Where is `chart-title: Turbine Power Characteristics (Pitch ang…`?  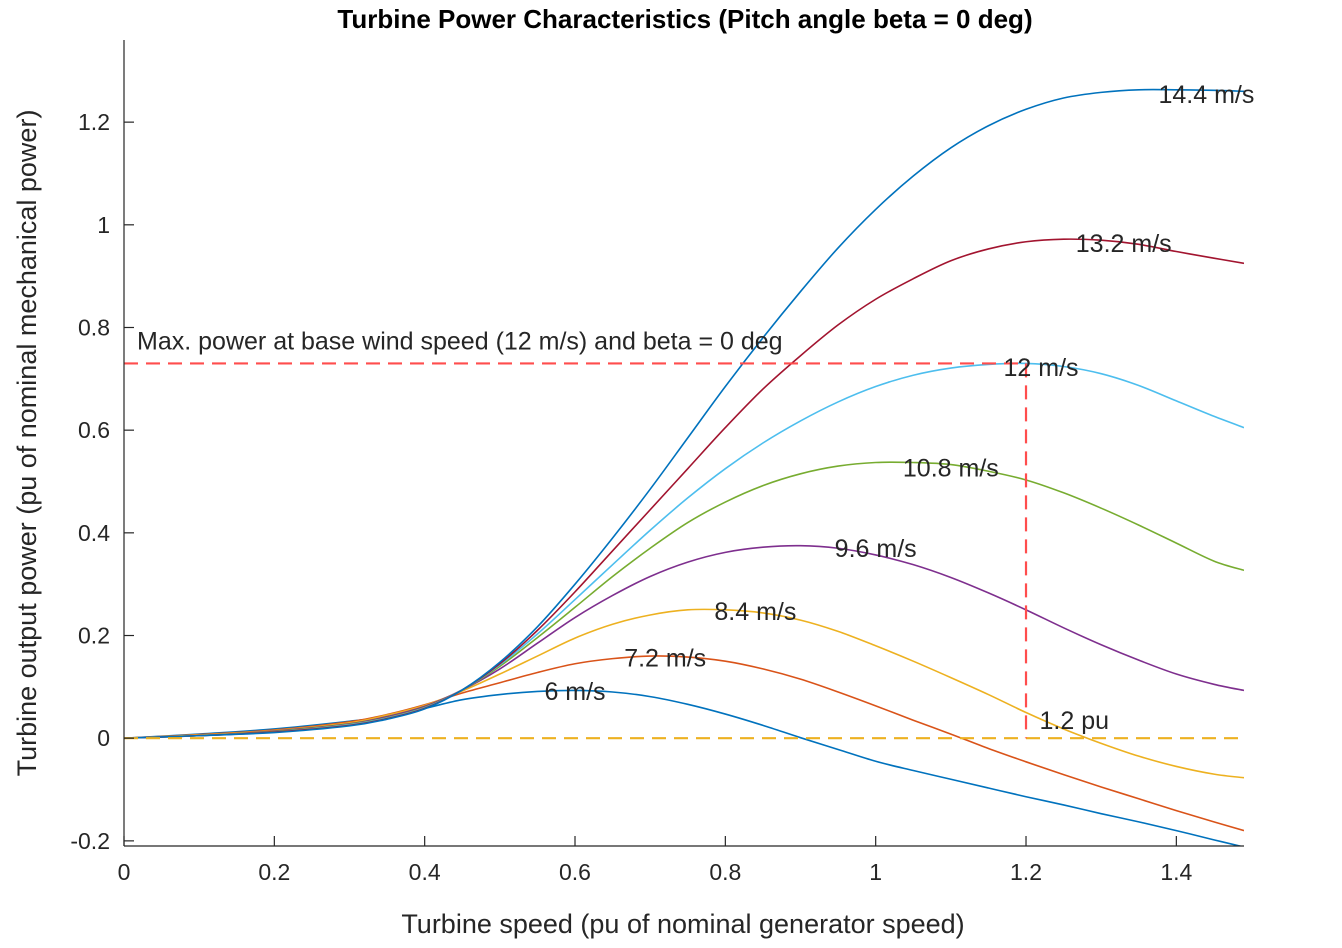
chart-title: Turbine Power Characteristics (Pitch ang… is located at coordinates (684, 19).